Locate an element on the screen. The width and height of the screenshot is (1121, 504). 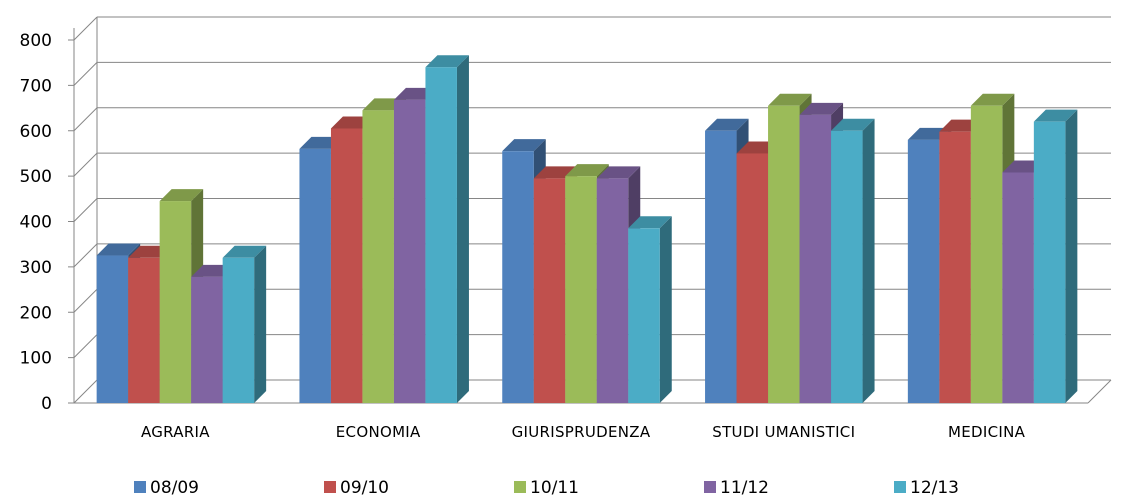
legend-label: 09/10 is located at coordinates (364, 488).